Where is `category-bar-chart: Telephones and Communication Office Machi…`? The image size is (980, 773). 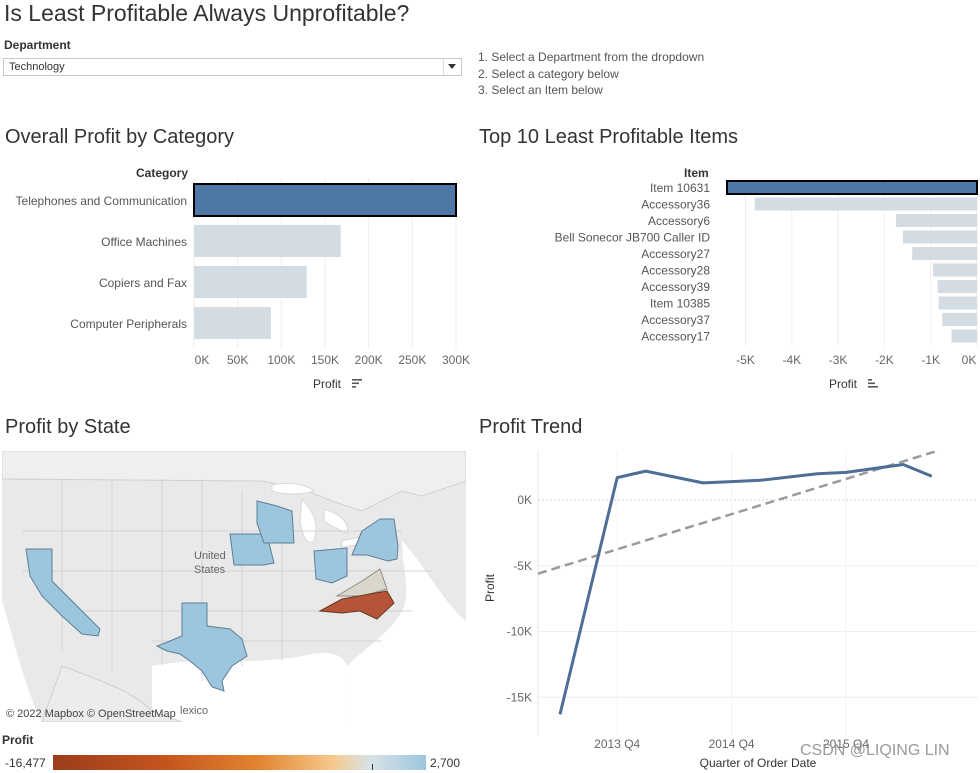 category-bar-chart: Telephones and Communication Office Machi… is located at coordinates (243, 272).